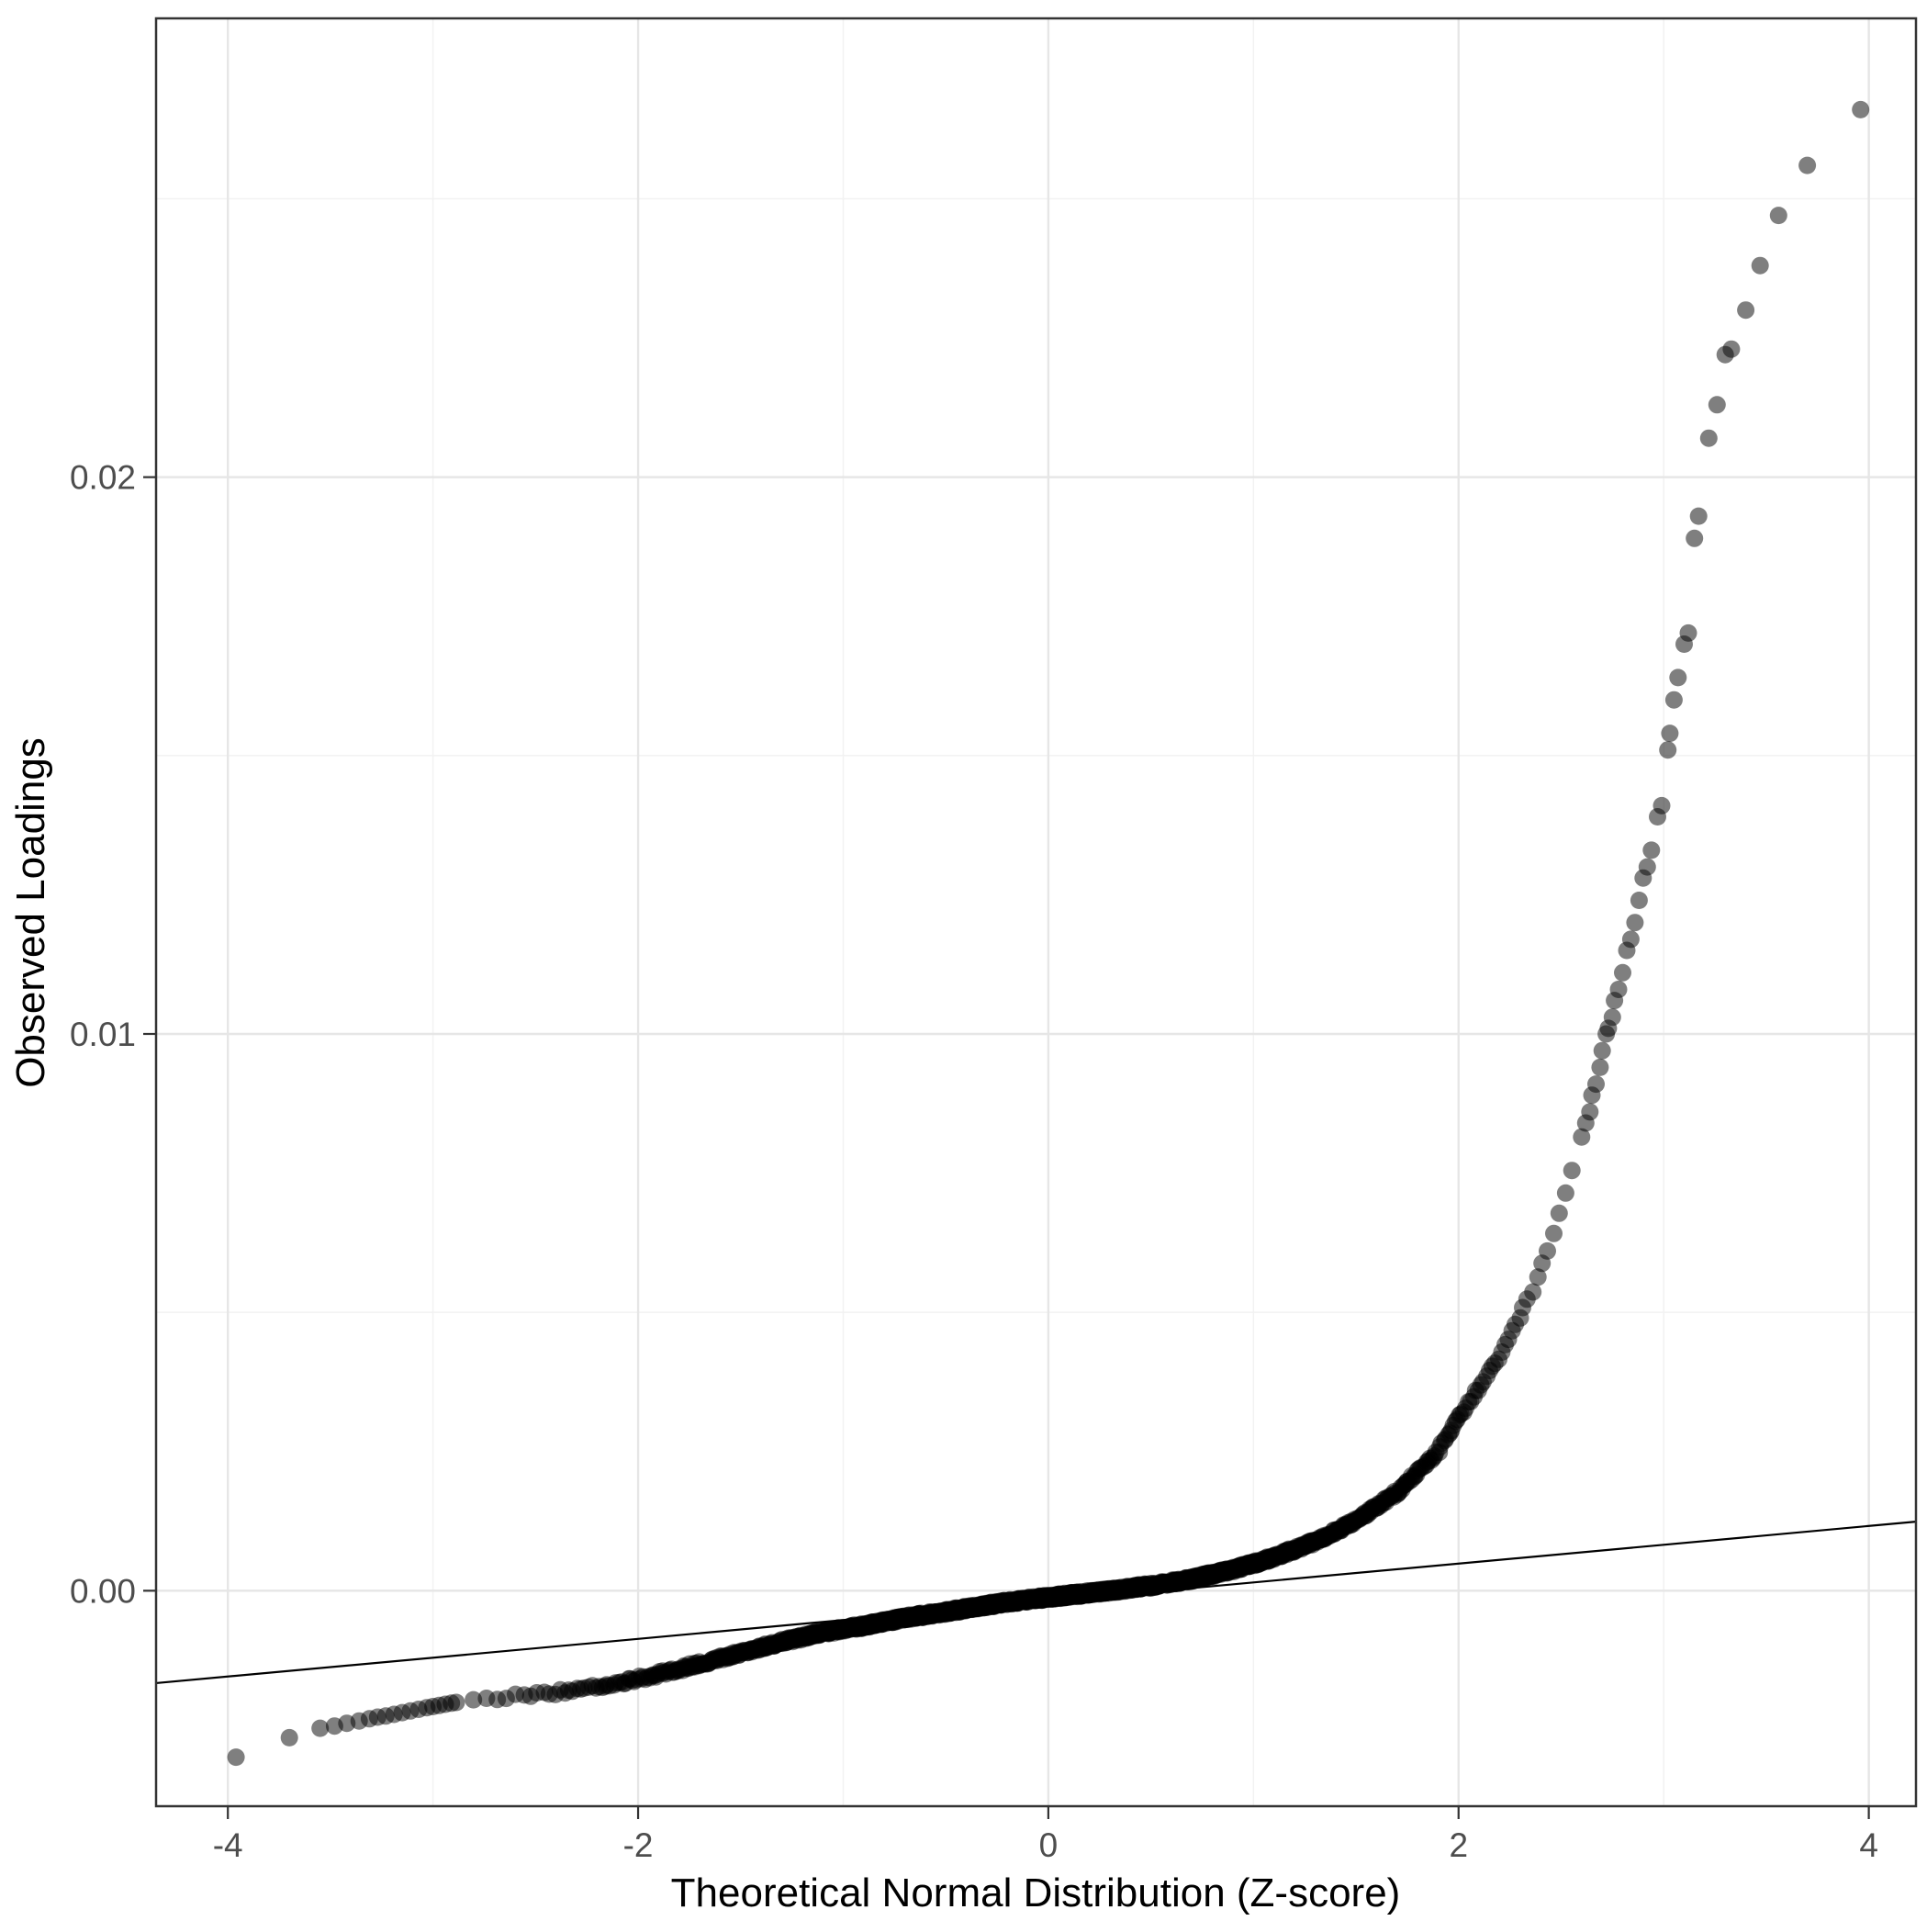 The height and width of the screenshot is (1932, 1927). I want to click on y-tick-labels: 0.00 0.01 0.02, so click(103, 1035).